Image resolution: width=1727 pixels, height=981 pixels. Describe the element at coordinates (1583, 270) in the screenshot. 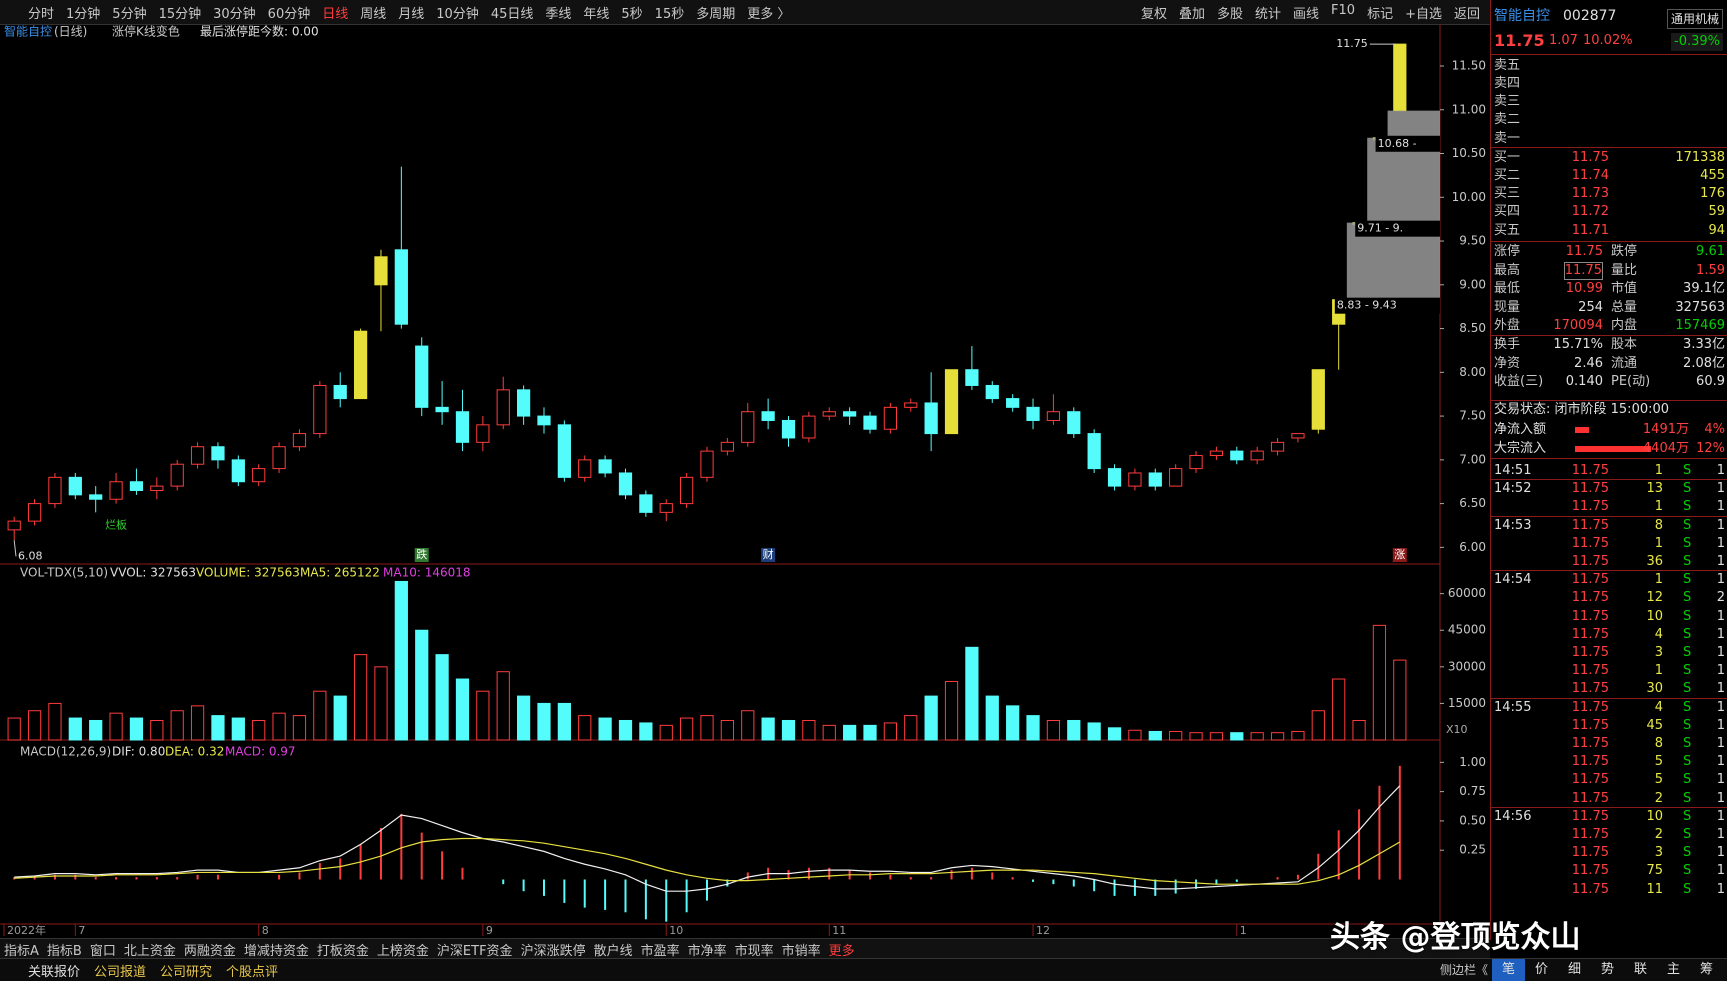

I see `stat-value: 11.75` at that location.